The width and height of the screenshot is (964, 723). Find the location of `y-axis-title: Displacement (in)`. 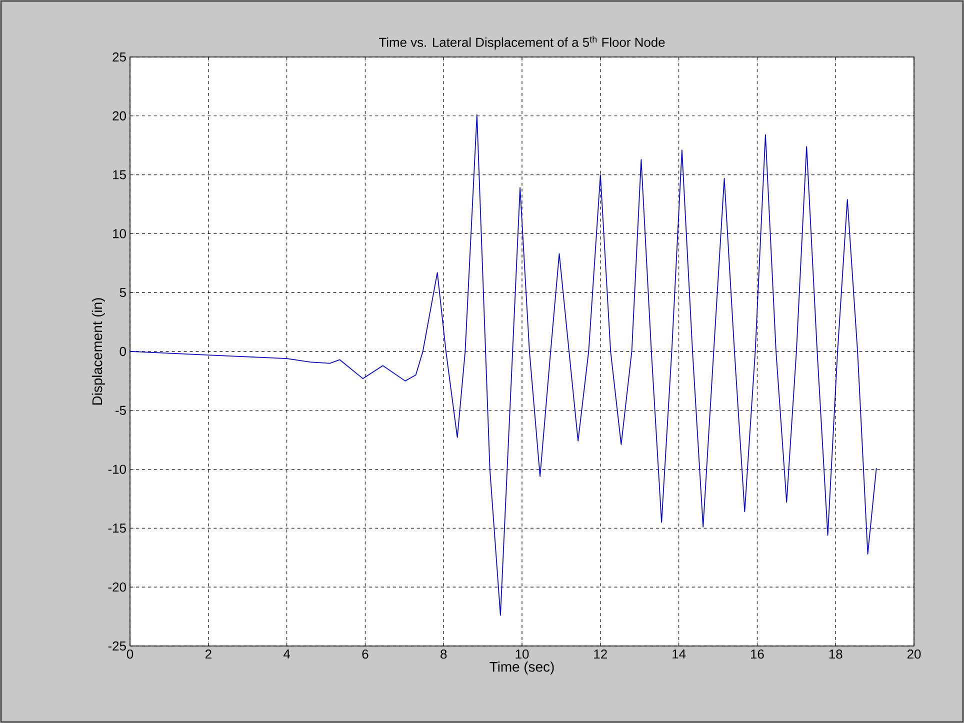

y-axis-title: Displacement (in) is located at coordinates (98, 351).